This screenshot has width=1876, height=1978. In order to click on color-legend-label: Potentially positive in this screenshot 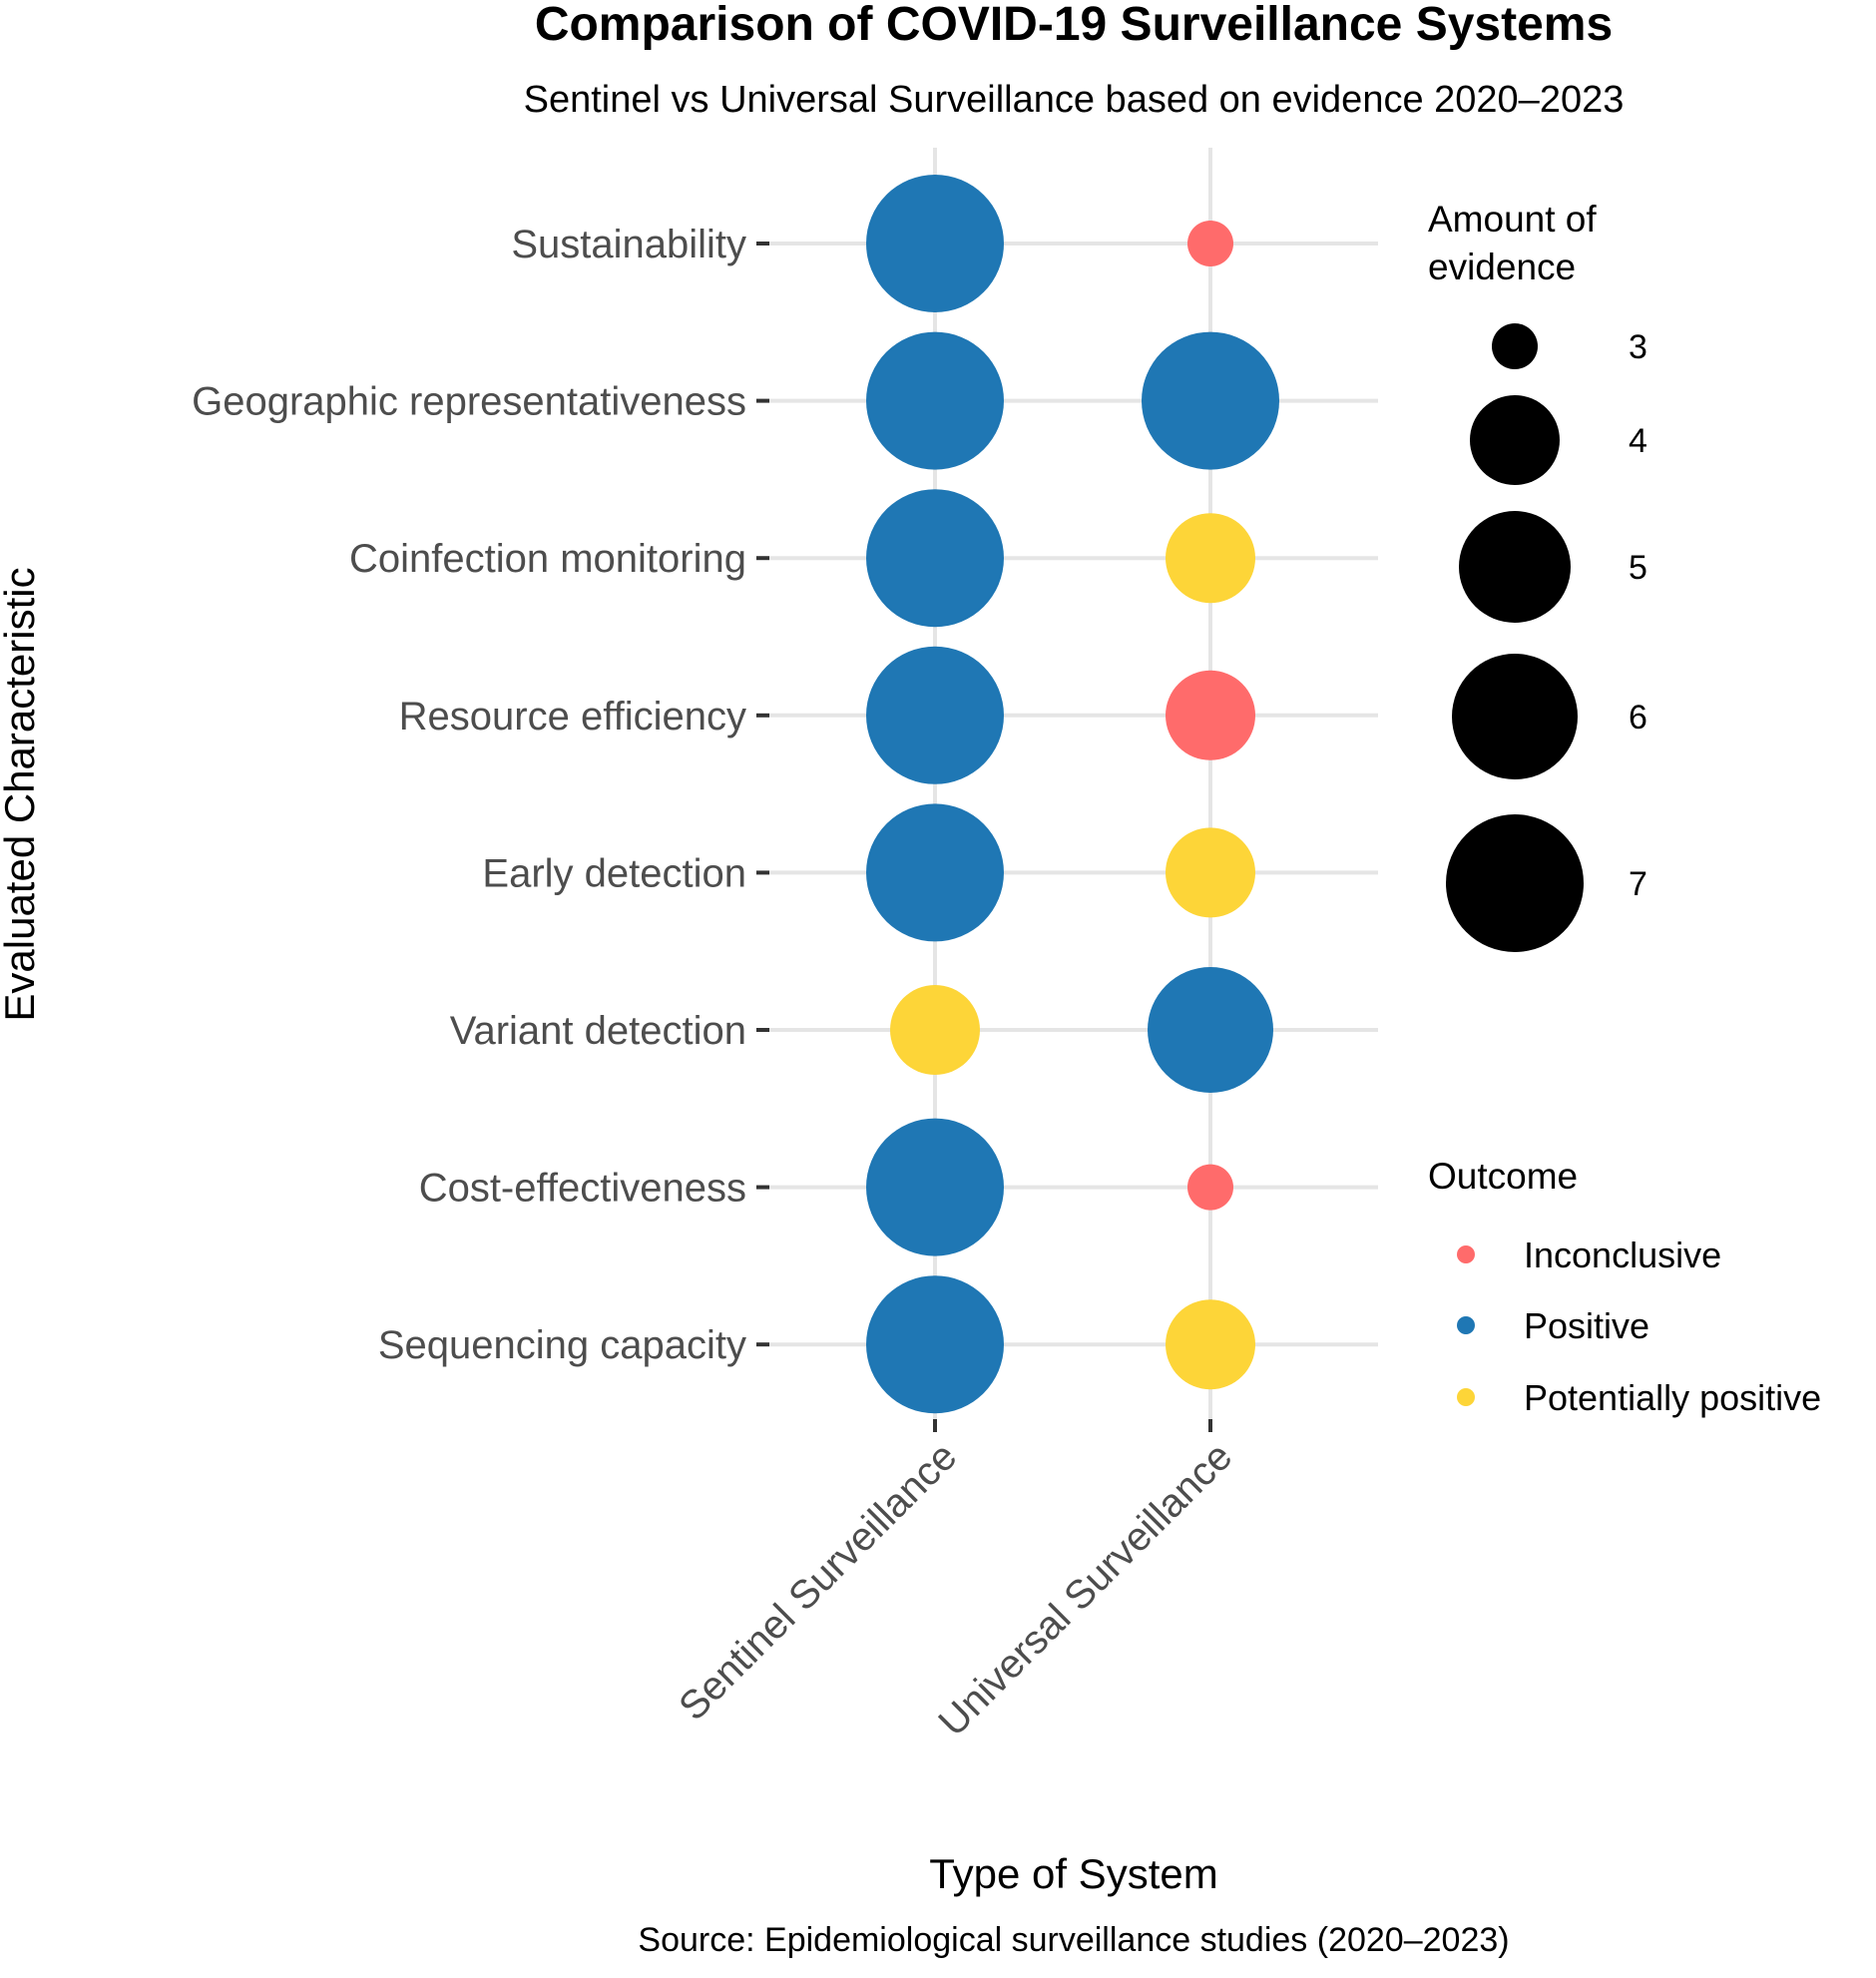, I will do `click(1672, 1397)`.